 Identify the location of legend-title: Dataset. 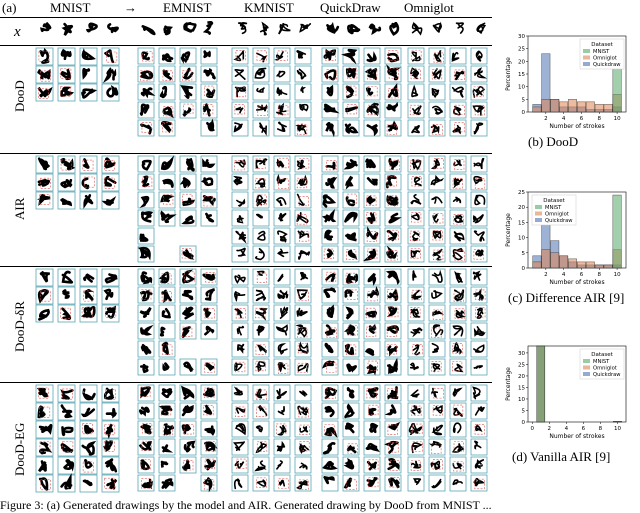
(554, 201).